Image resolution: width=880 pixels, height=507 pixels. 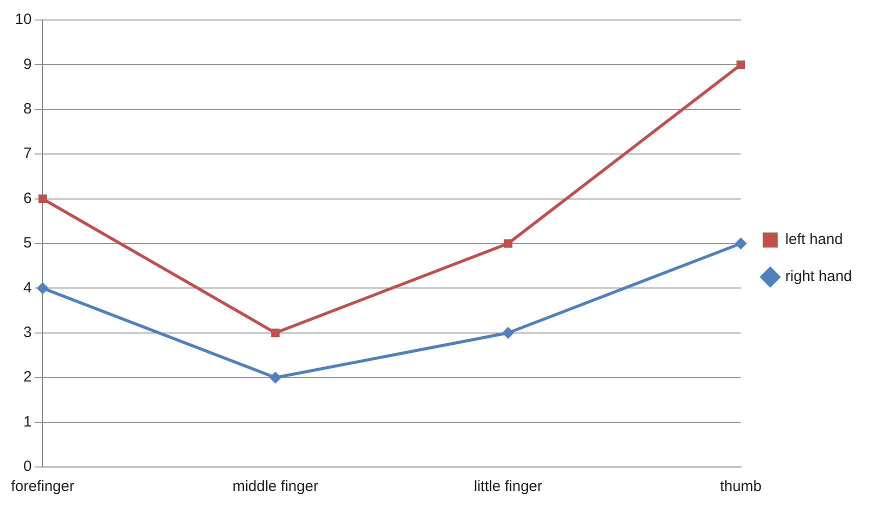 What do you see at coordinates (27, 243) in the screenshot?
I see `y-tick-label: 5` at bounding box center [27, 243].